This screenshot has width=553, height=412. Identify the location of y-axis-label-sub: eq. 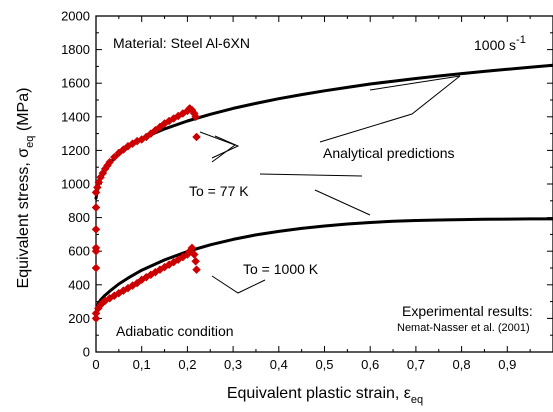
(30, 142).